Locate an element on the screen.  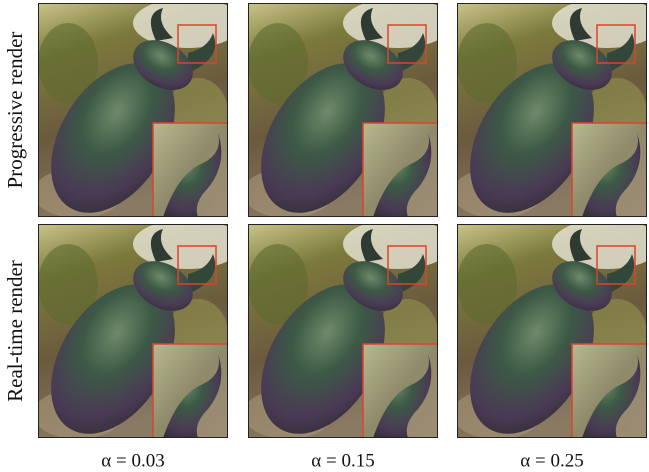
row-label: Progressive render is located at coordinates (15, 110).